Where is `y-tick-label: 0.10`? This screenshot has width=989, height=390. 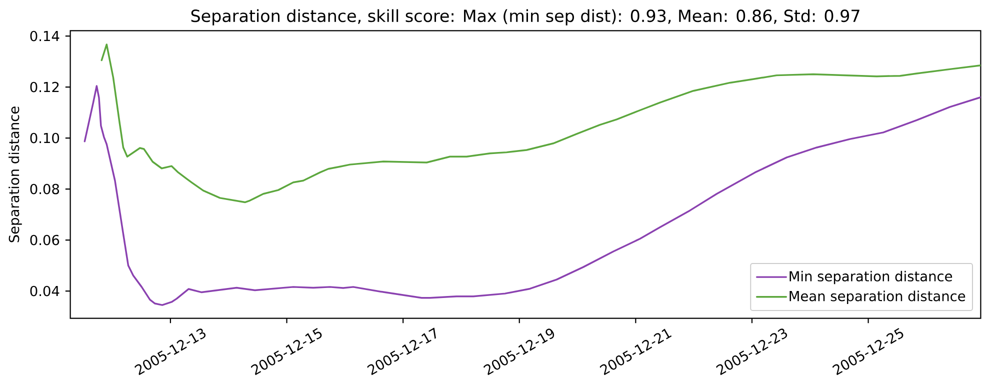 y-tick-label: 0.10 is located at coordinates (45, 138).